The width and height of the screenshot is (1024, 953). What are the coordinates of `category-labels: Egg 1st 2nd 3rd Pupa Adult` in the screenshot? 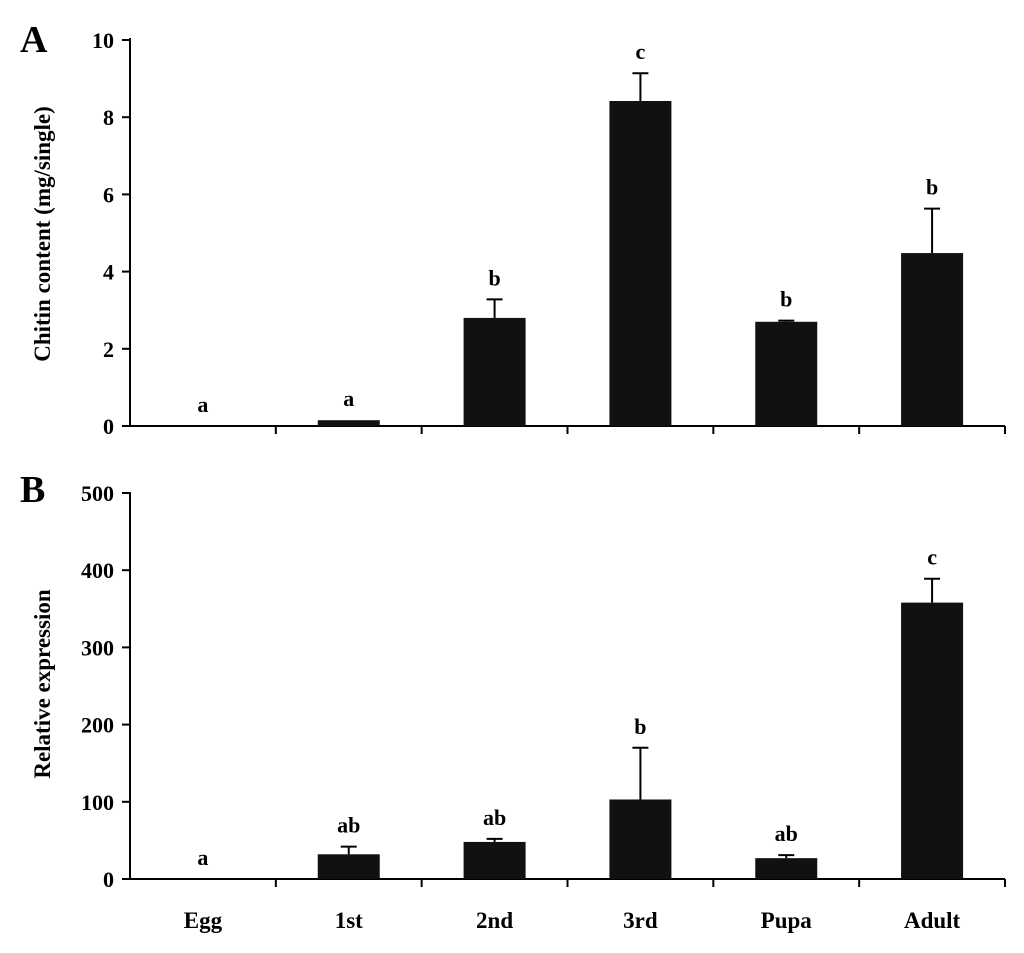 It's located at (572, 920).